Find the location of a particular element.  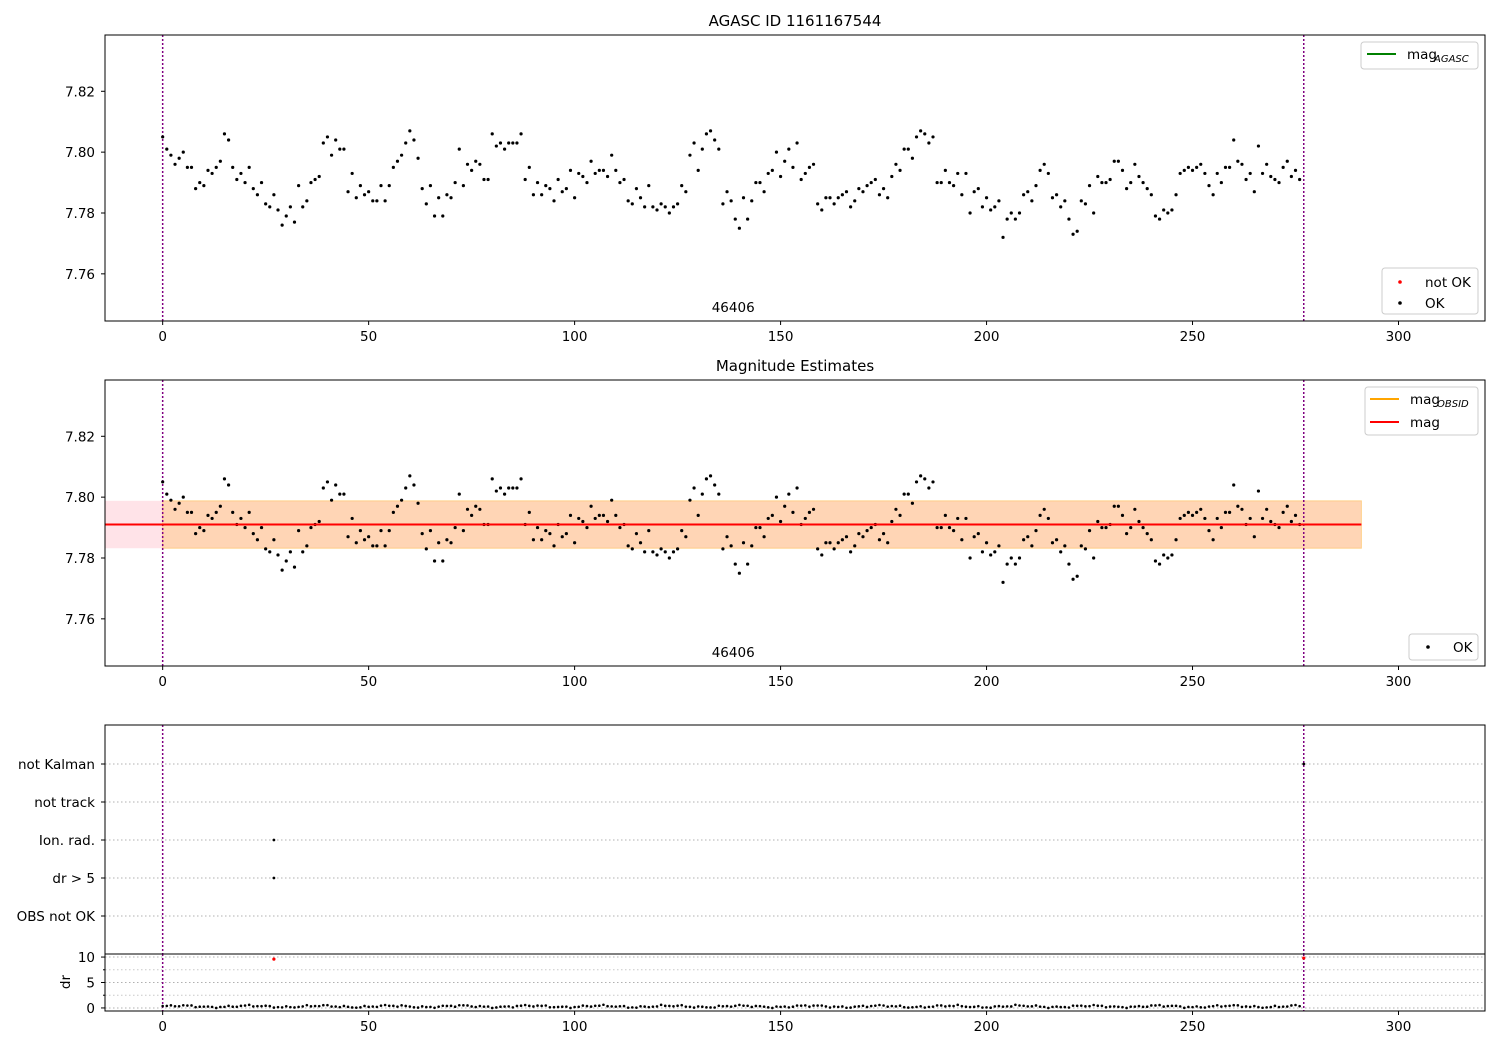

panel2-legend-entry-label: OK is located at coordinates (1463, 648).